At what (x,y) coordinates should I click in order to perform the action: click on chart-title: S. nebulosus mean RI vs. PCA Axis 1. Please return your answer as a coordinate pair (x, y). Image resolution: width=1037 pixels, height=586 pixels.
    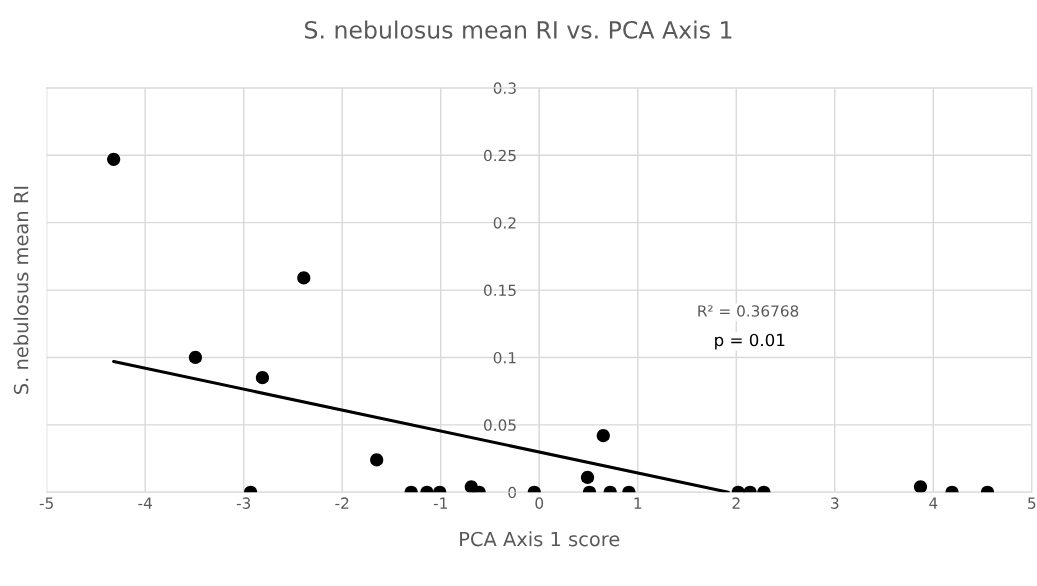
    Looking at the image, I should click on (518, 29).